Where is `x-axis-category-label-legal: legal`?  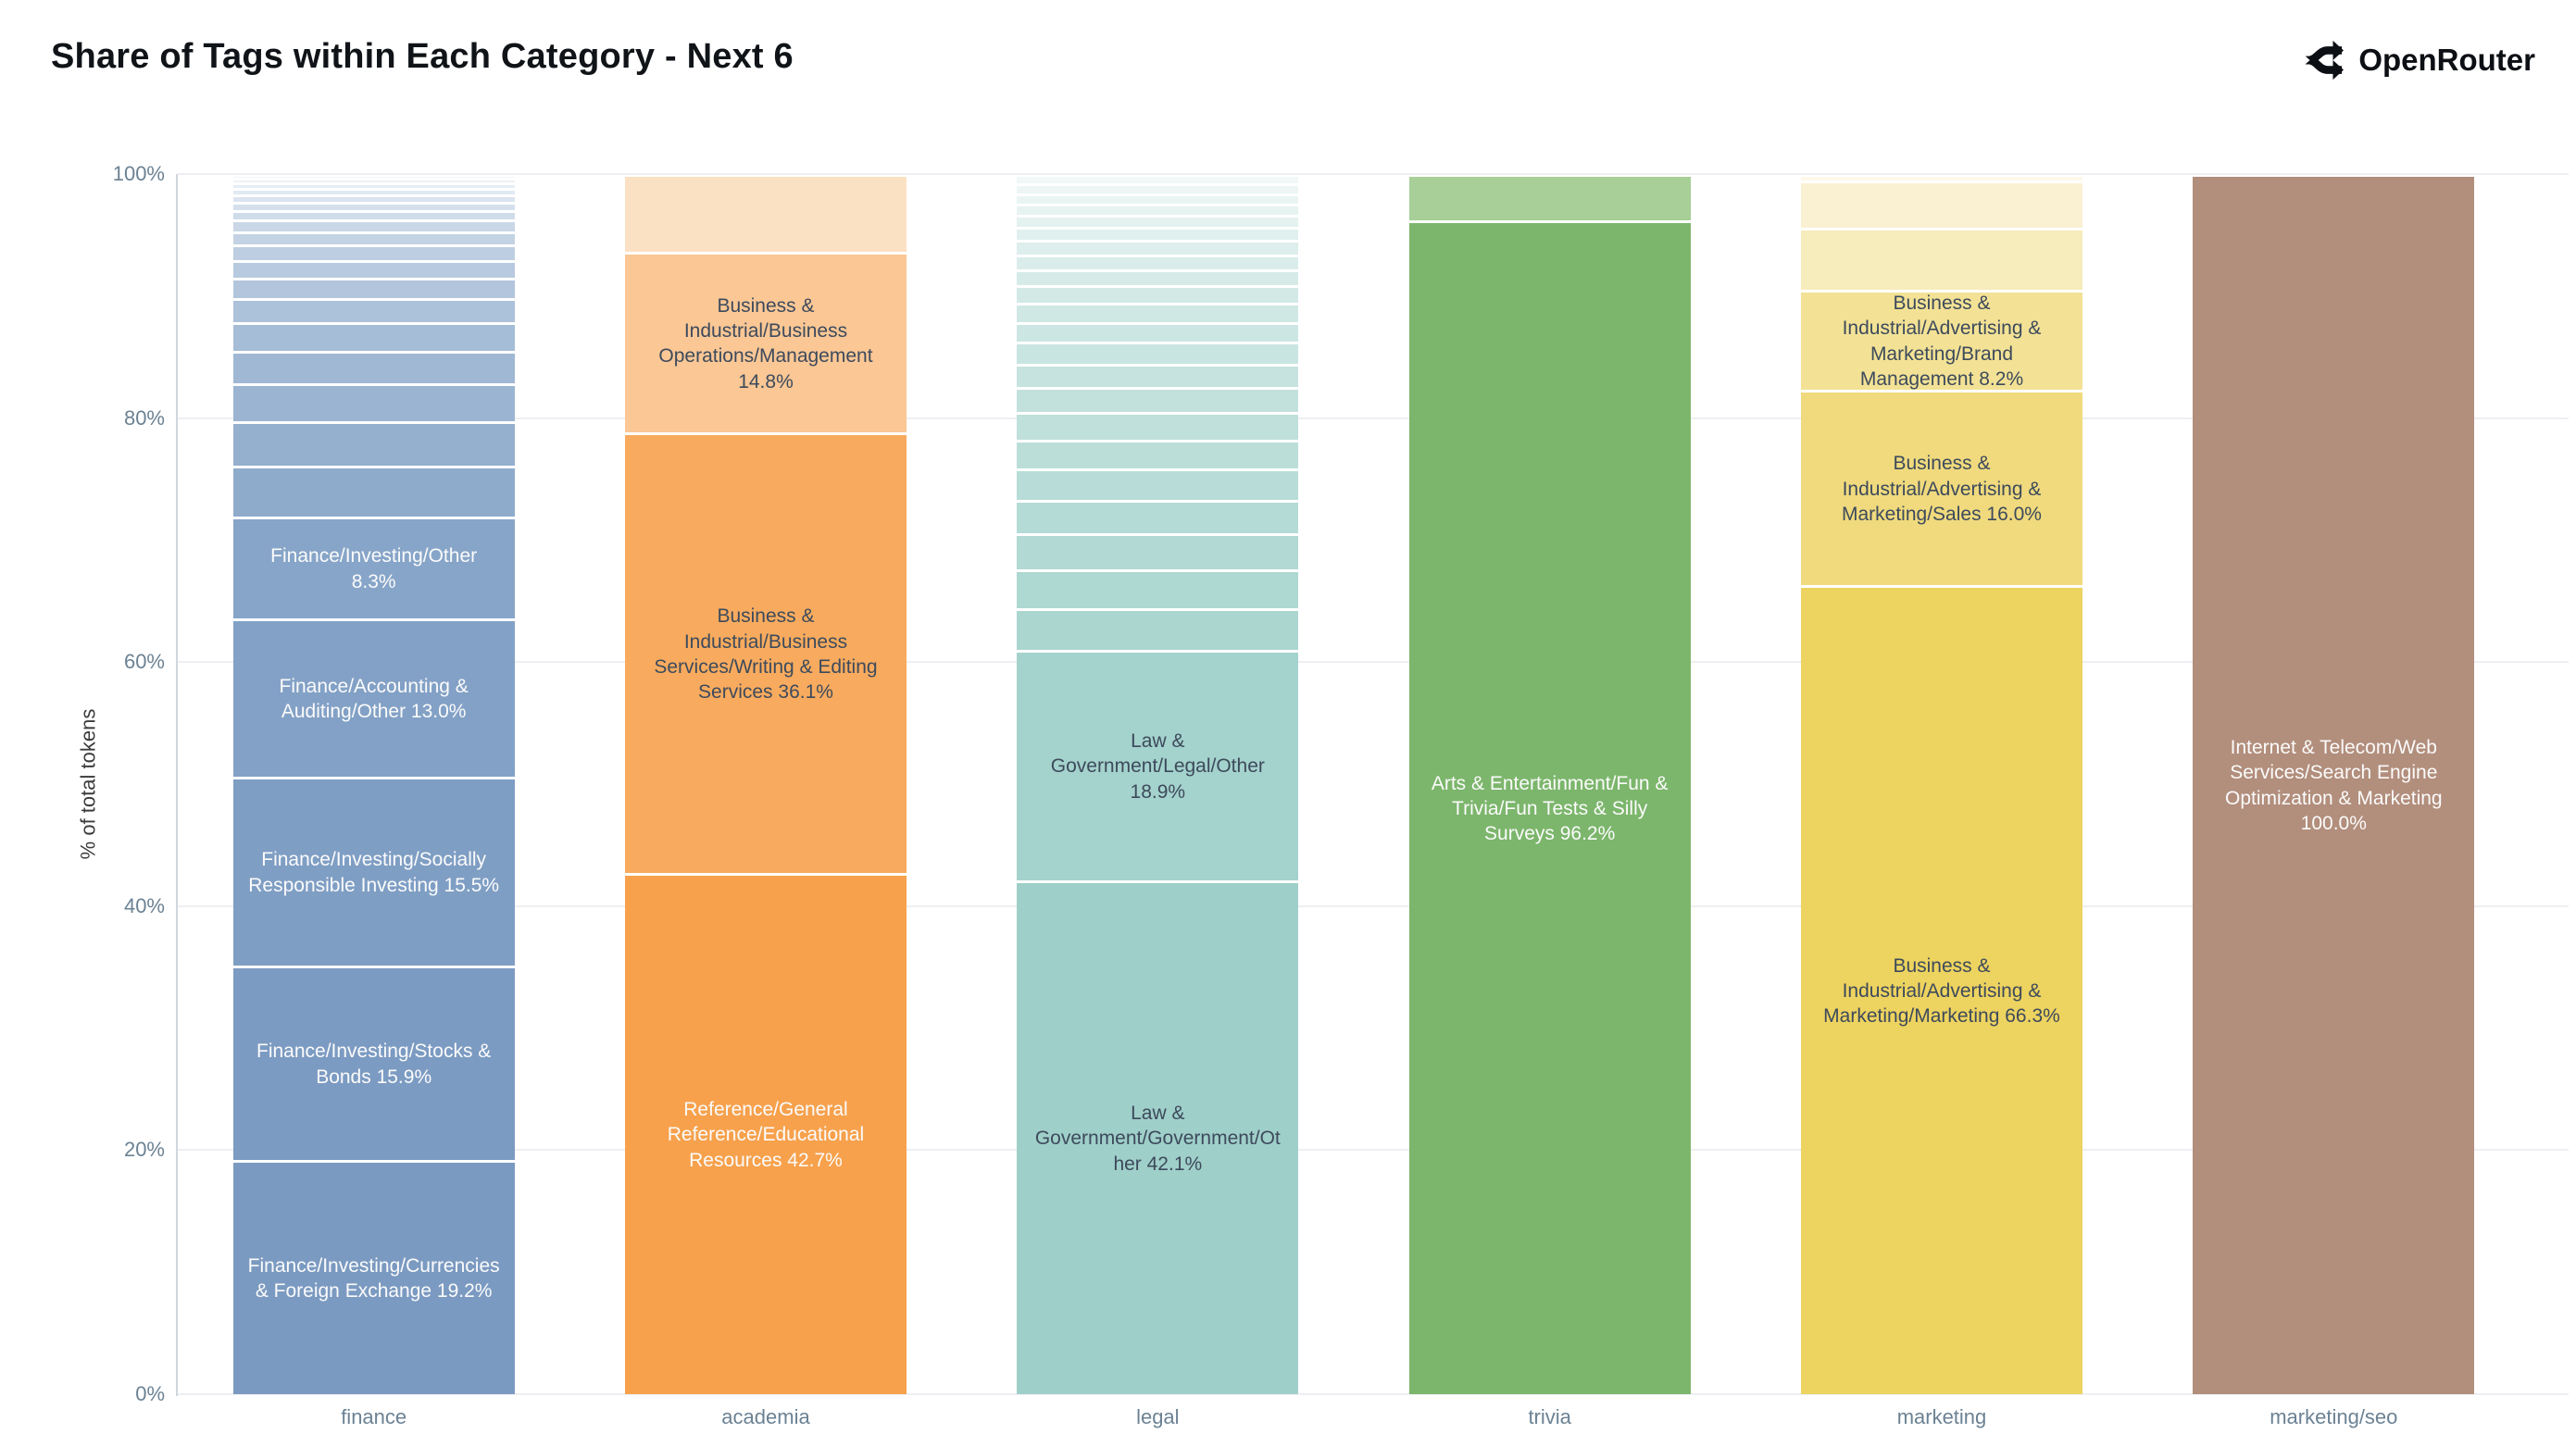 x-axis-category-label-legal: legal is located at coordinates (1158, 1416).